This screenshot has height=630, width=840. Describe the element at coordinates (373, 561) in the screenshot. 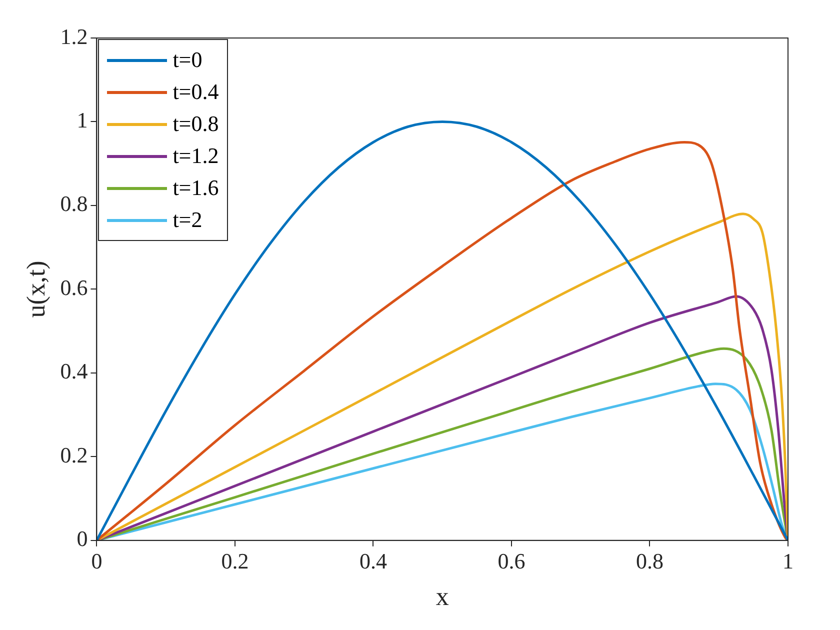

I see `x-tick-label: 0.4` at that location.